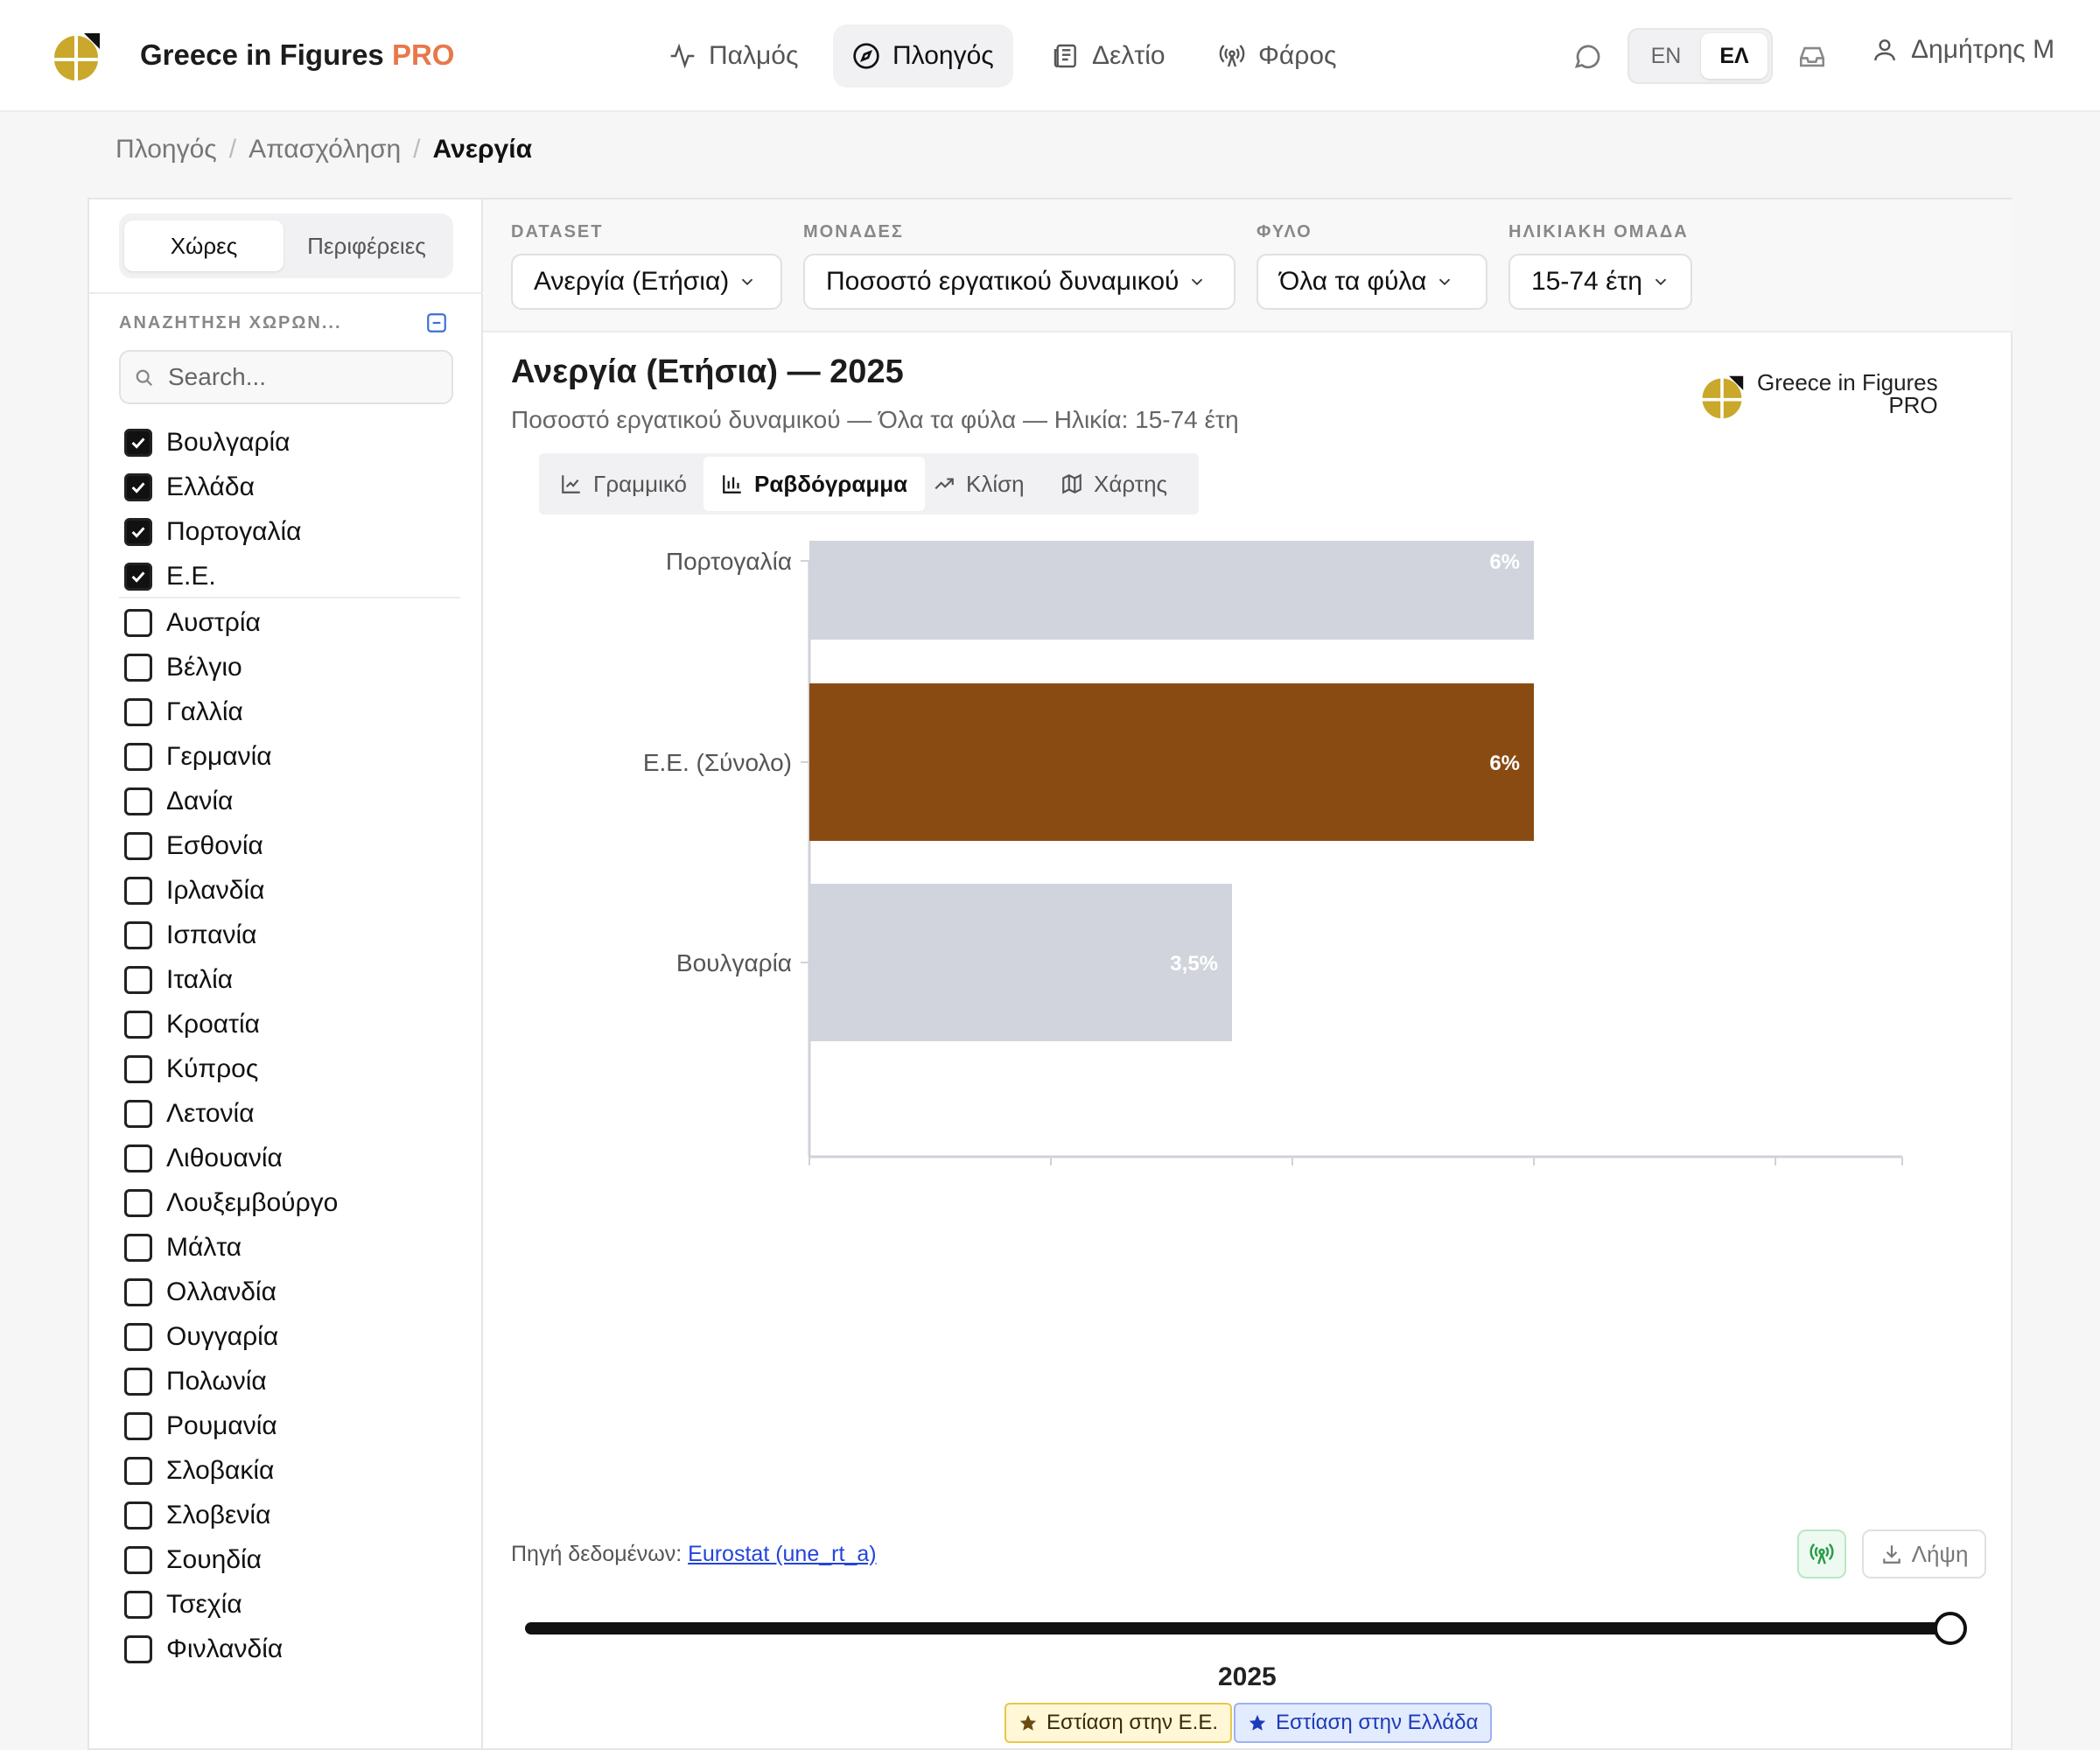 The image size is (2100, 1750). What do you see at coordinates (170, 576) in the screenshot?
I see `country-item: Ε.Ε.` at bounding box center [170, 576].